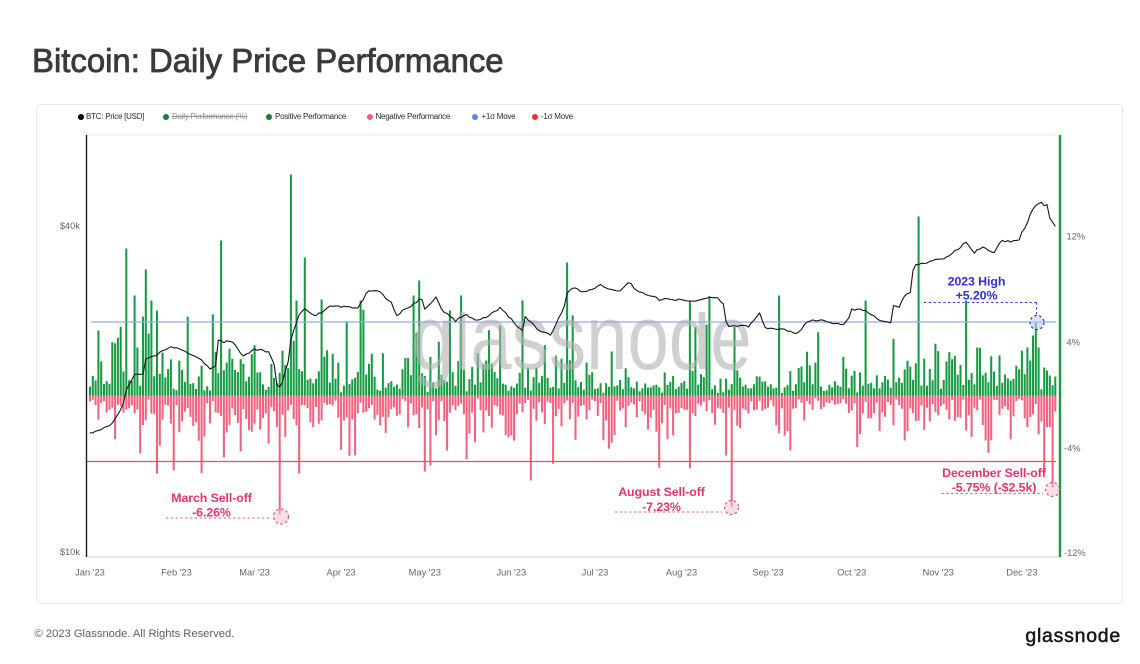 Image resolution: width=1140 pixels, height=664 pixels. Describe the element at coordinates (1073, 343) in the screenshot. I see `svg-text: 4%` at that location.